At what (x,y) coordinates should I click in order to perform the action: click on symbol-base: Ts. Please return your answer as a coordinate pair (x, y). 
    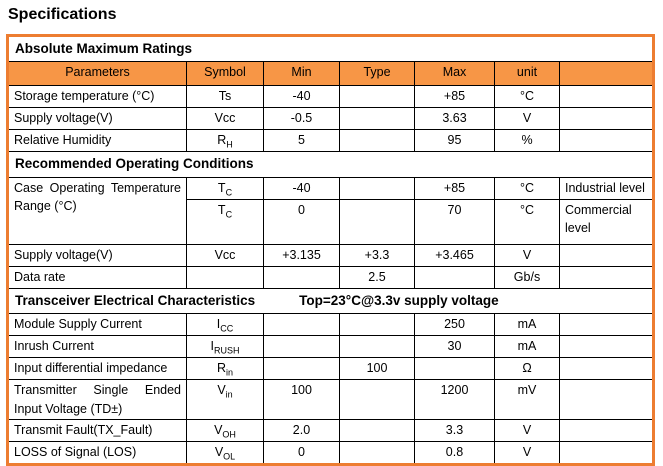
    Looking at the image, I should click on (225, 96).